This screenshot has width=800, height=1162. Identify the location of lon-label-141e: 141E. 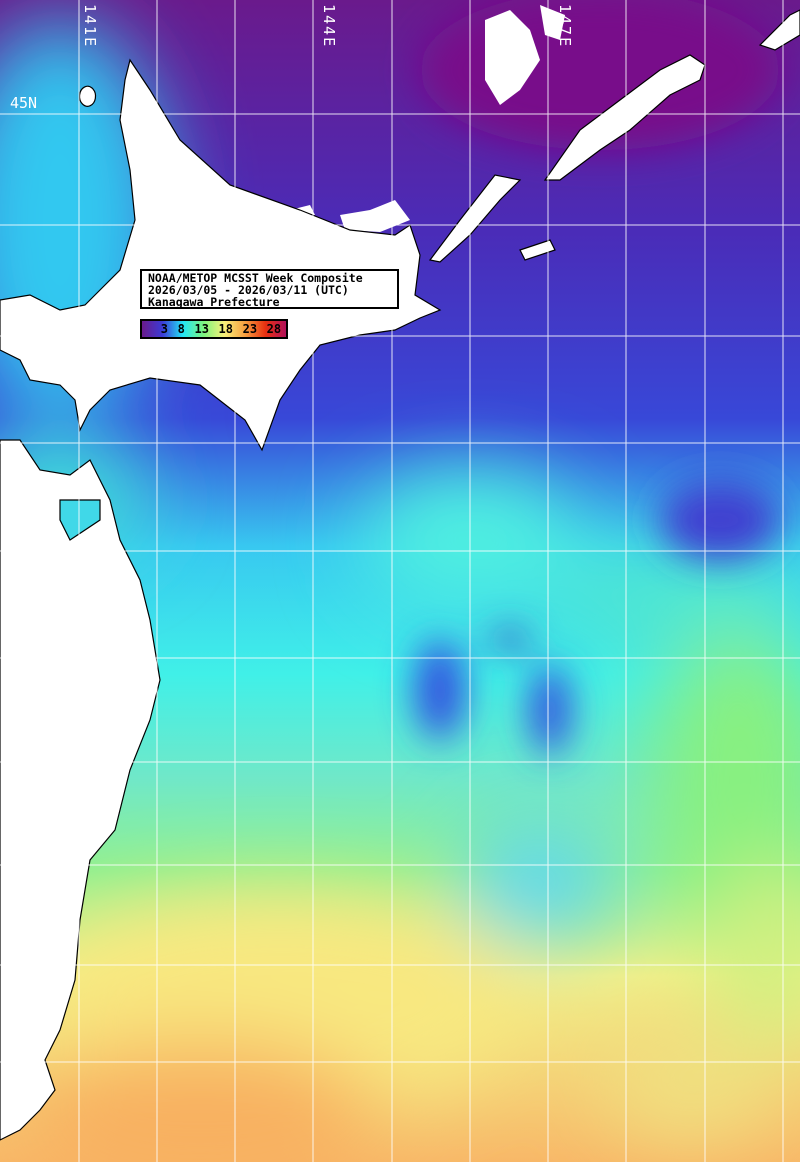
(90, 26).